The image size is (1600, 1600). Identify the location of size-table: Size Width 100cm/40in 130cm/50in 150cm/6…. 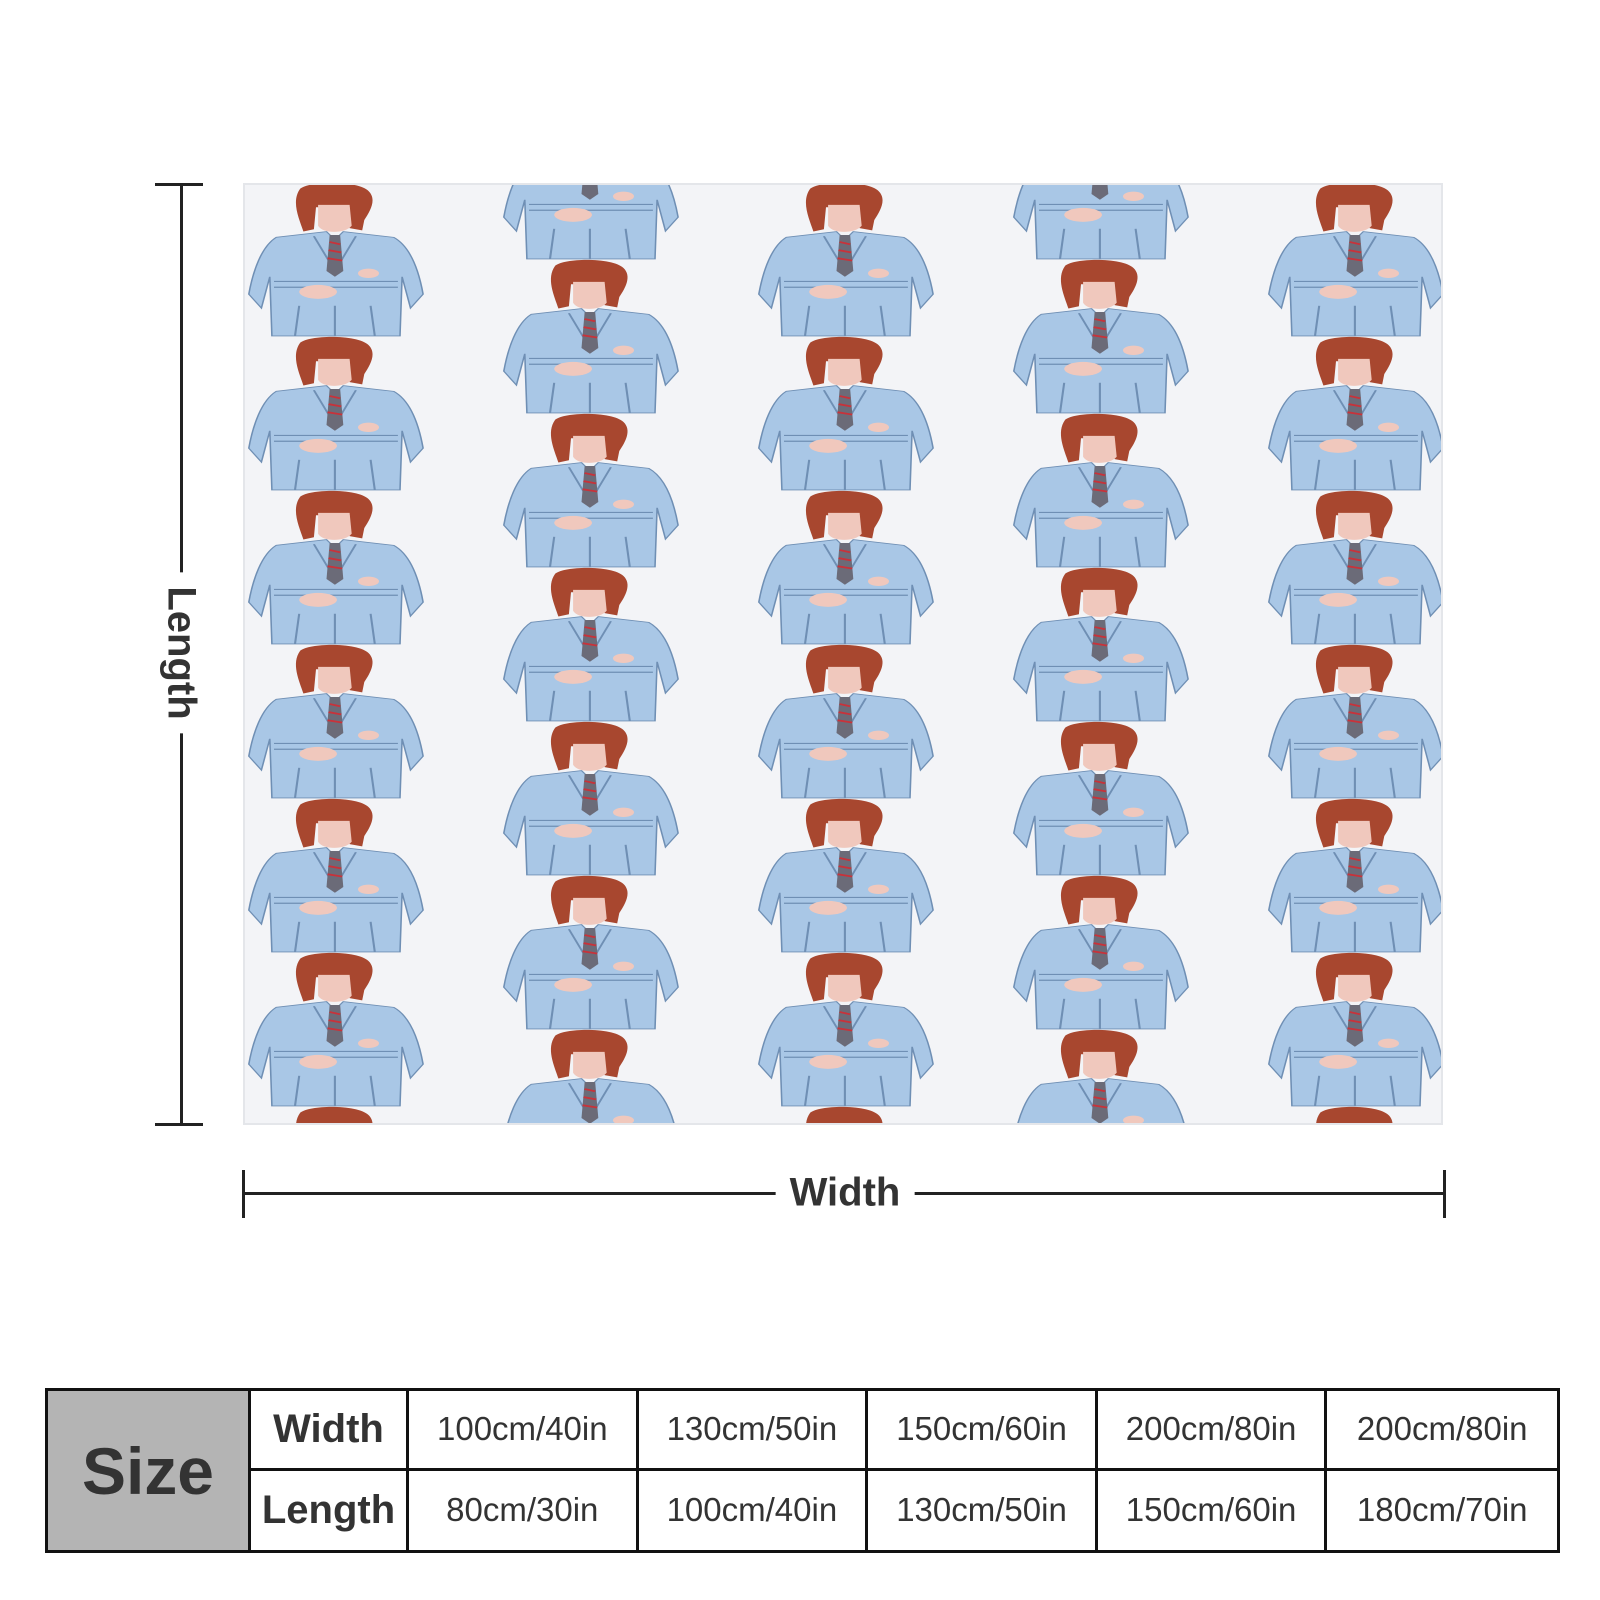
(802, 1470).